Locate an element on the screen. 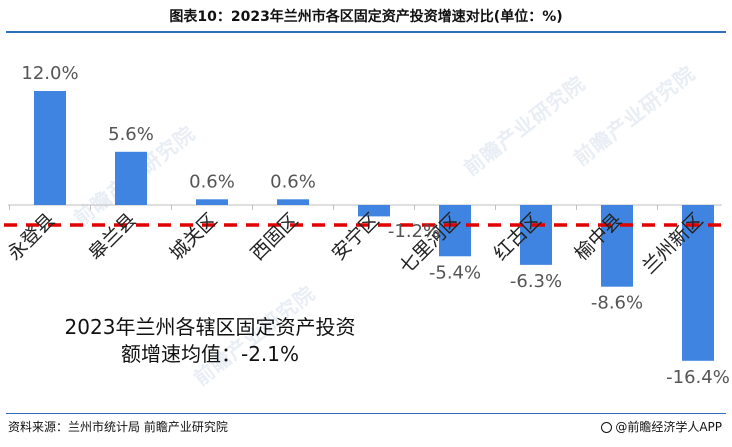  data-label: -16.4% is located at coordinates (698, 377).